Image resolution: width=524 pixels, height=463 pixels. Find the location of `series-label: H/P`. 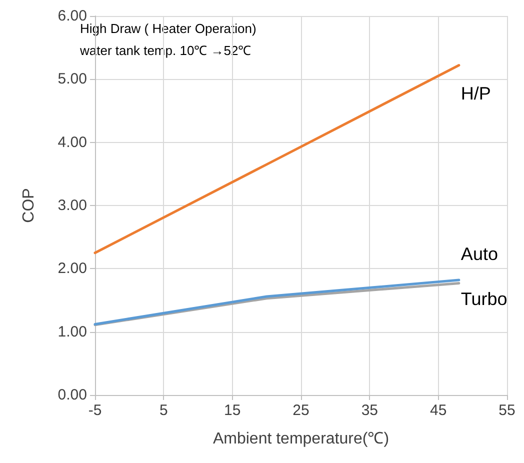

series-label: H/P is located at coordinates (475, 93).